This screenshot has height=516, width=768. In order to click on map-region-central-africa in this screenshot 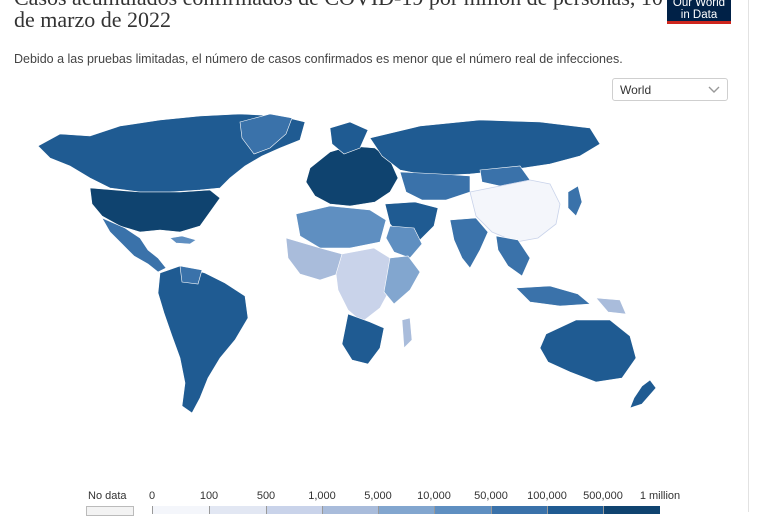, I will do `click(364, 285)`.